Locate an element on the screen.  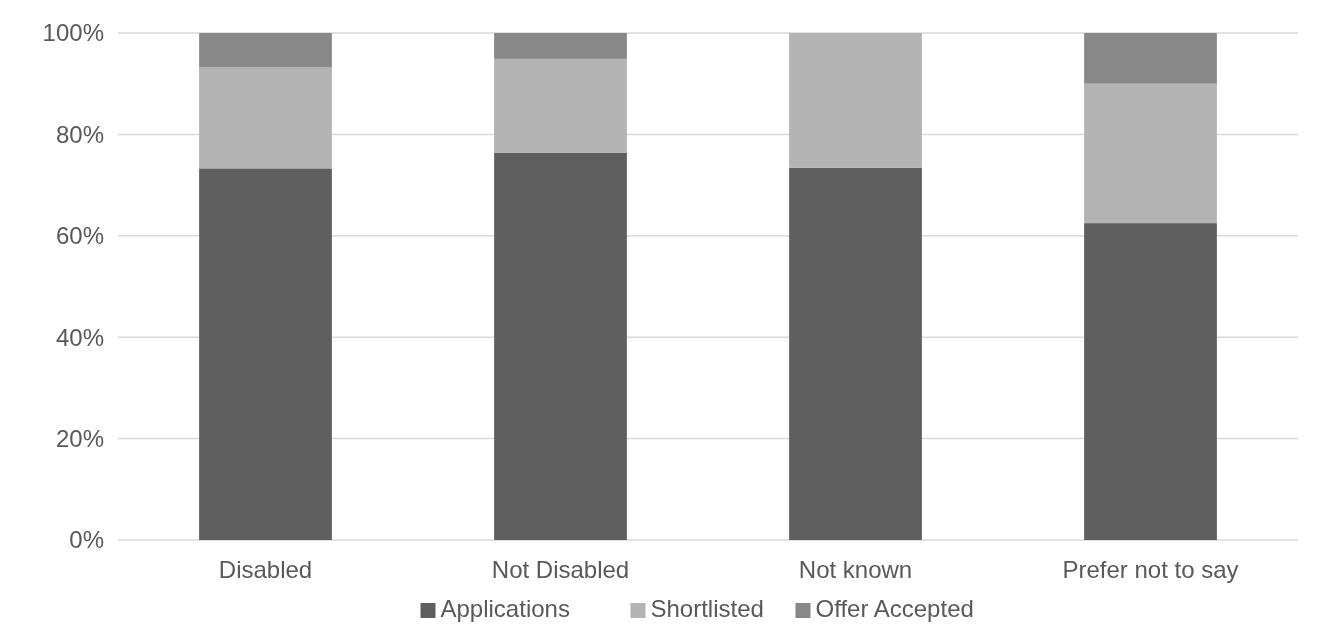
x-tick-label: Disabled is located at coordinates (265, 569).